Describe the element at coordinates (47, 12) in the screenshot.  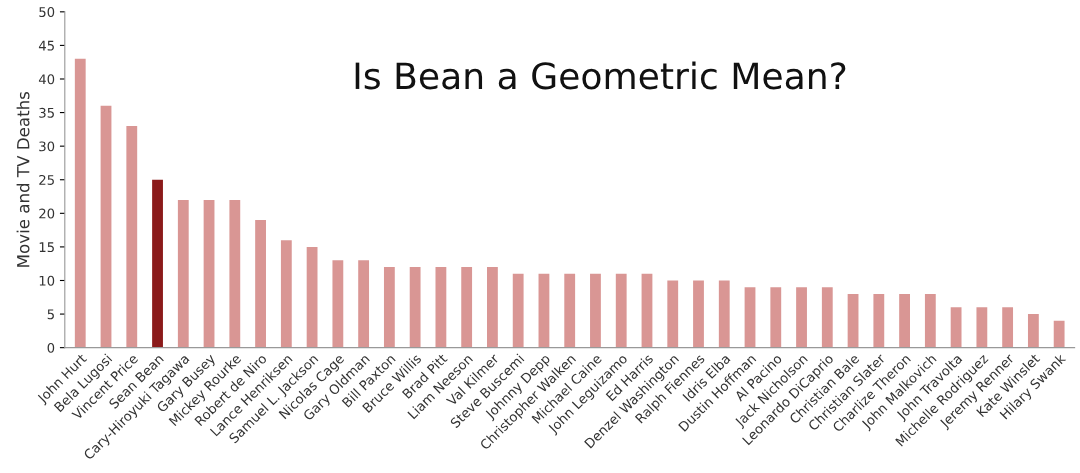
I see `y-tick-label: 50` at that location.